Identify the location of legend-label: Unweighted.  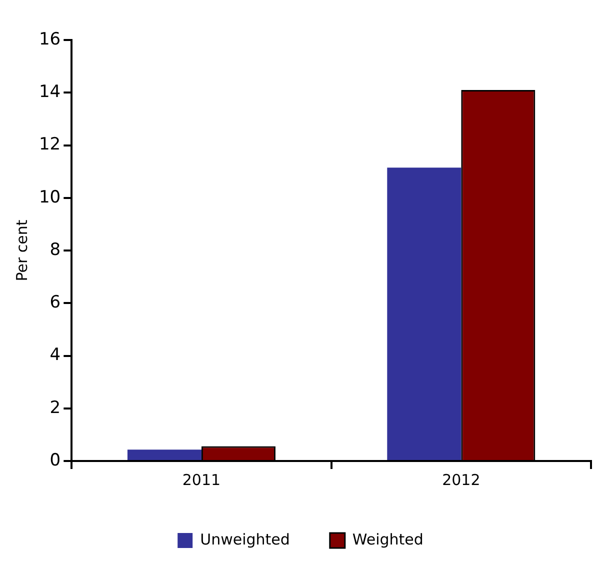
(245, 539).